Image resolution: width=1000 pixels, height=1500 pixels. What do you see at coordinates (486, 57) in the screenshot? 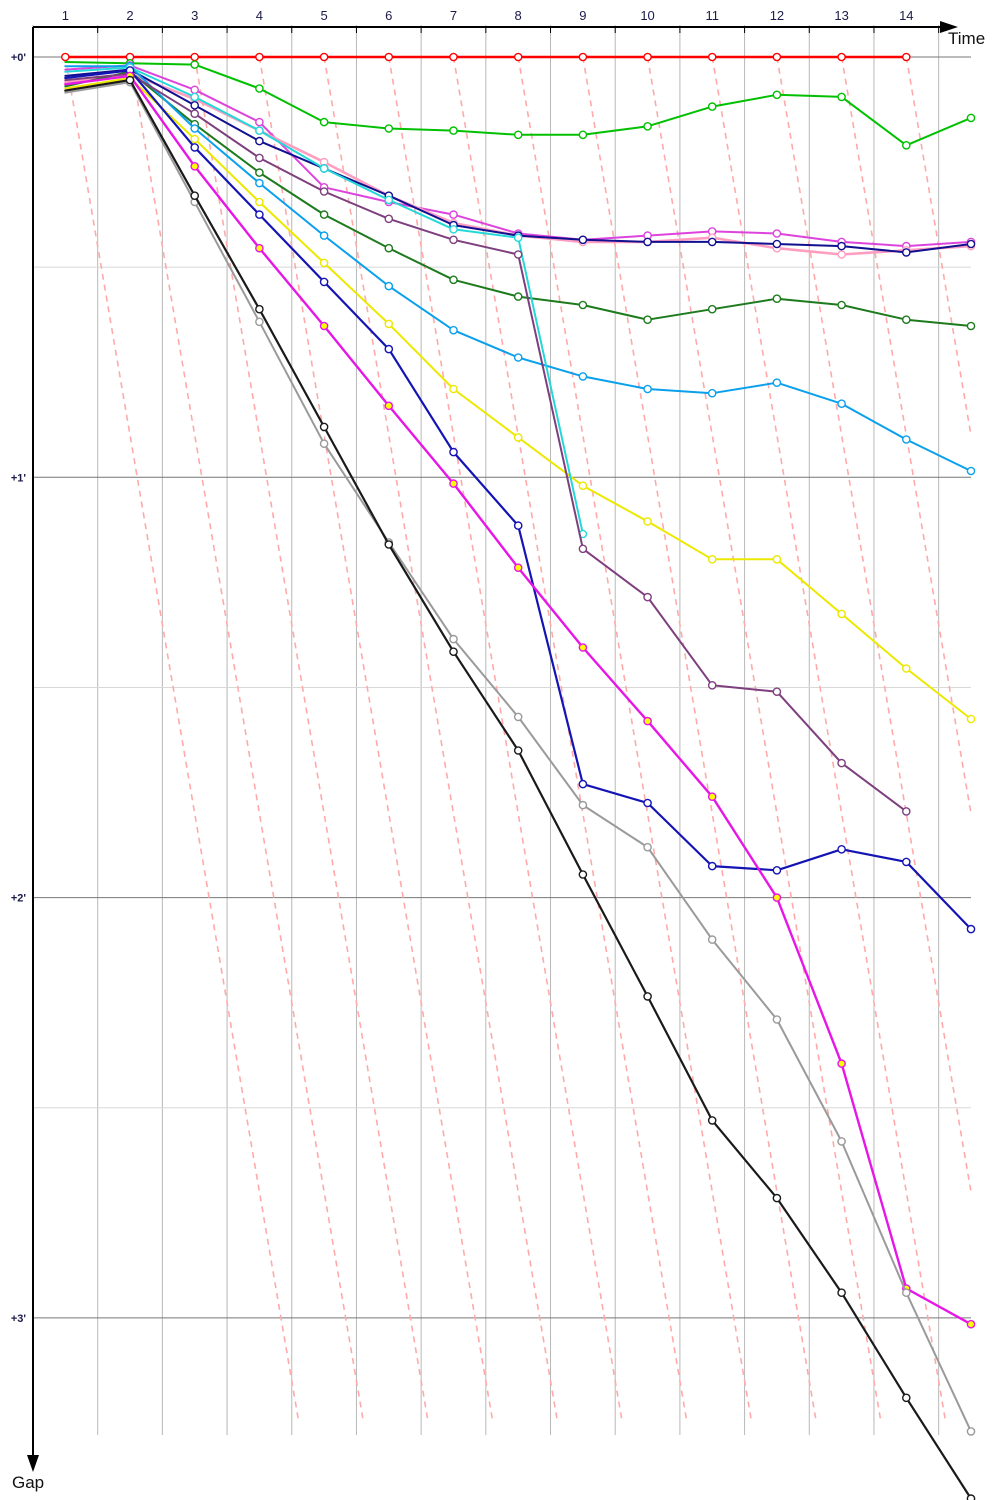
I see `series-leader` at bounding box center [486, 57].